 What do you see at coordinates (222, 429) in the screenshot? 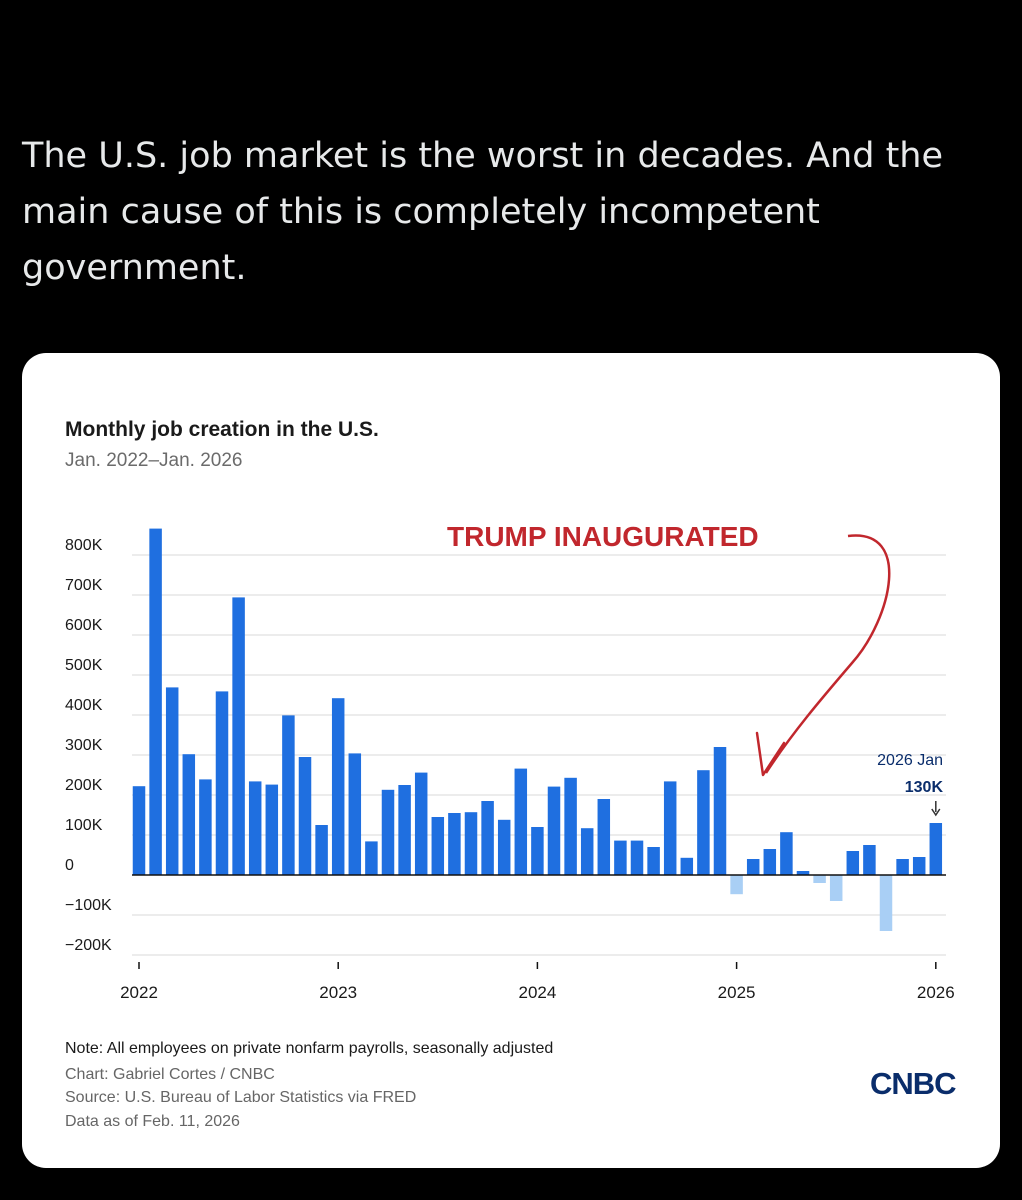
I see `chart-title: Monthly job creation in the U.S.` at bounding box center [222, 429].